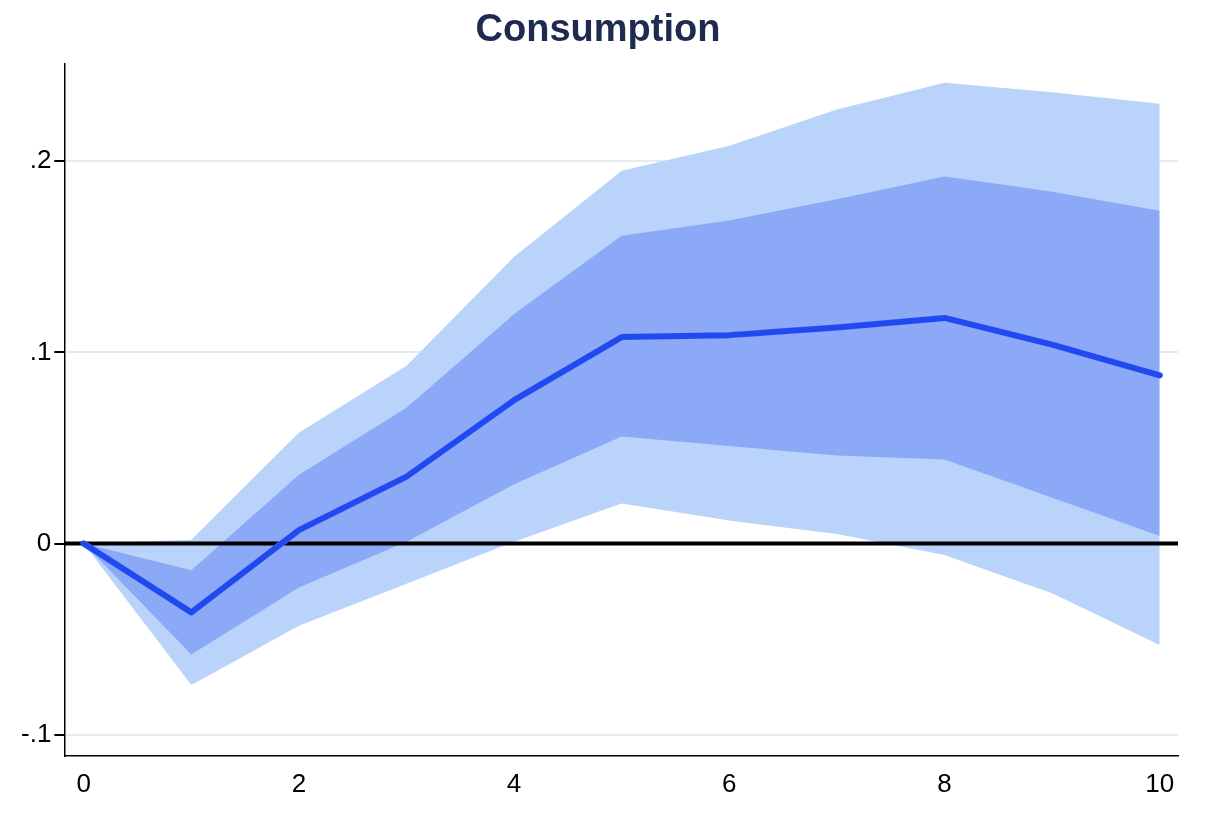  I want to click on x-tick-label: 2, so click(299, 782).